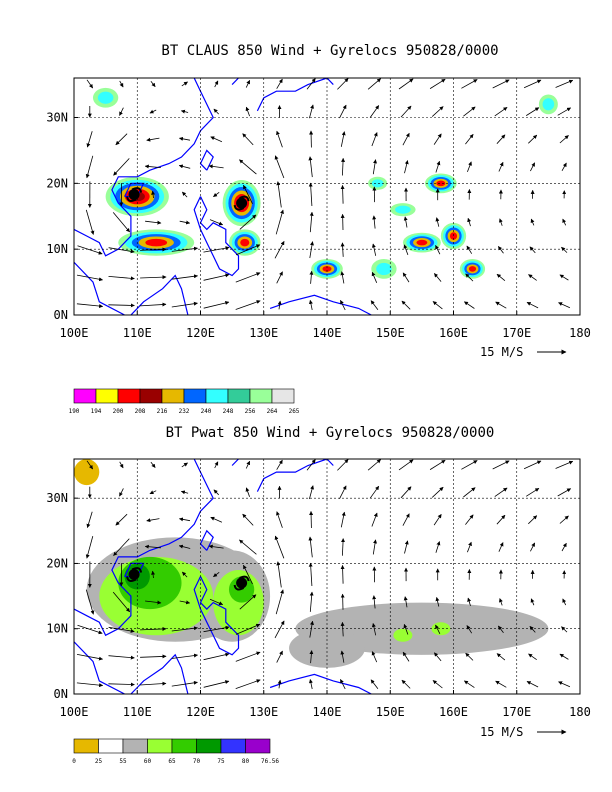 Image resolution: width=612 pixels, height=792 pixels. Describe the element at coordinates (57, 249) in the screenshot. I see `y-tick-label: 10N` at that location.